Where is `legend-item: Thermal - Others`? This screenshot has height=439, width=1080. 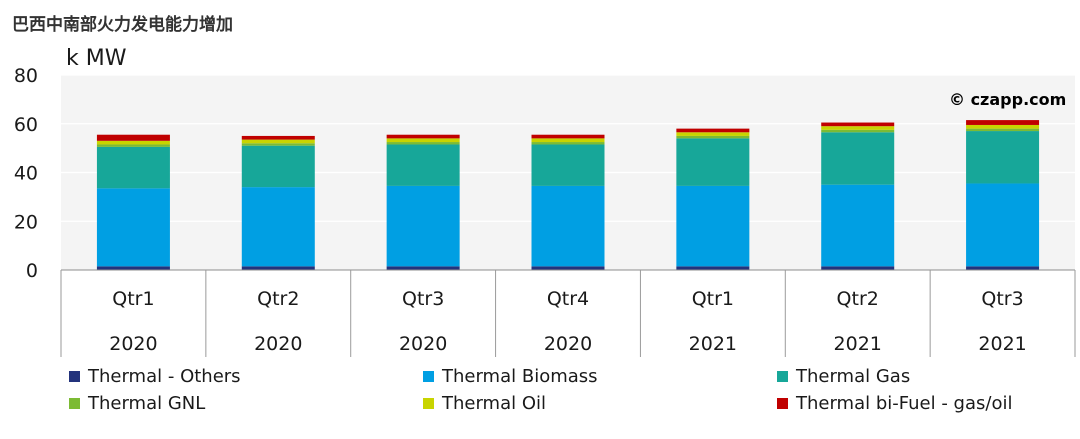 legend-item: Thermal - Others is located at coordinates (155, 376).